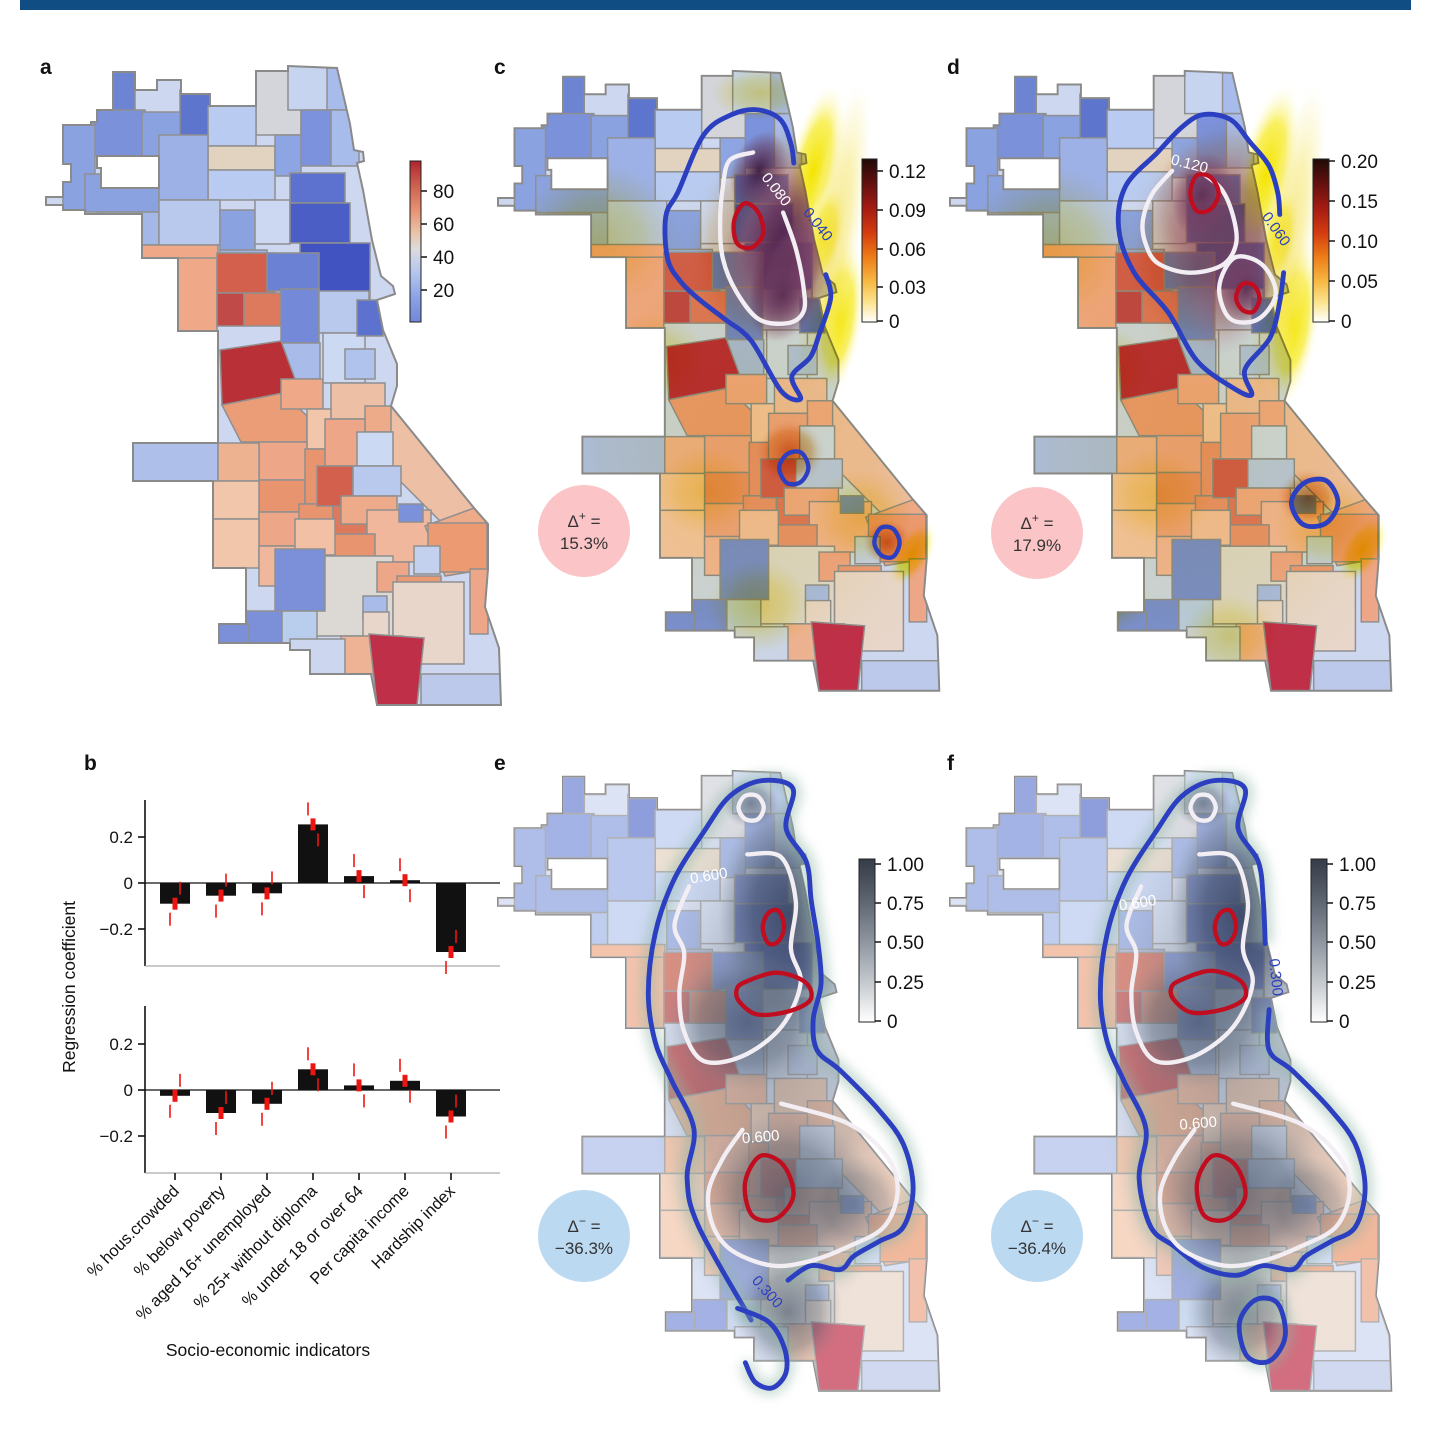 This screenshot has height=1442, width=1438. What do you see at coordinates (584, 1248) in the screenshot?
I see `svg-text: −36.3%` at bounding box center [584, 1248].